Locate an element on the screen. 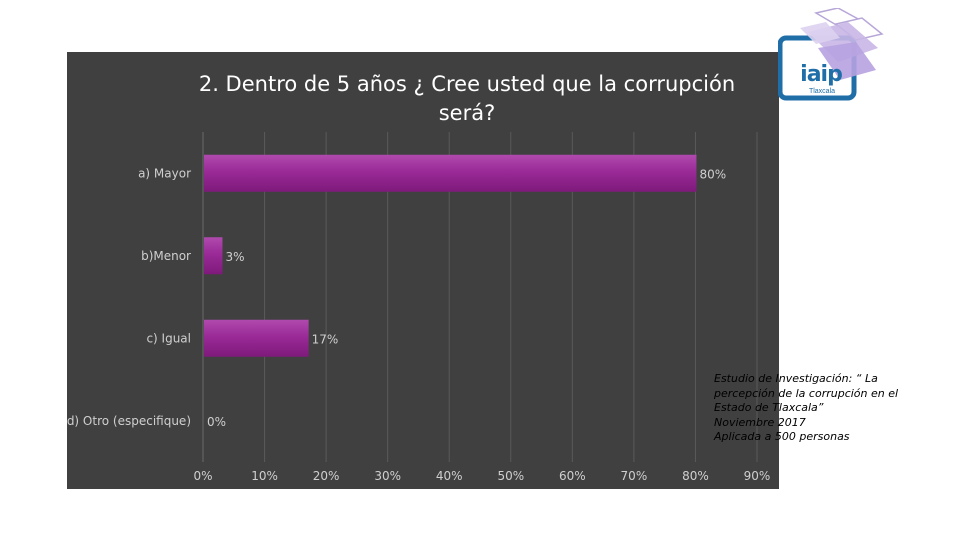  x-tick-label: 0% is located at coordinates (202, 476).